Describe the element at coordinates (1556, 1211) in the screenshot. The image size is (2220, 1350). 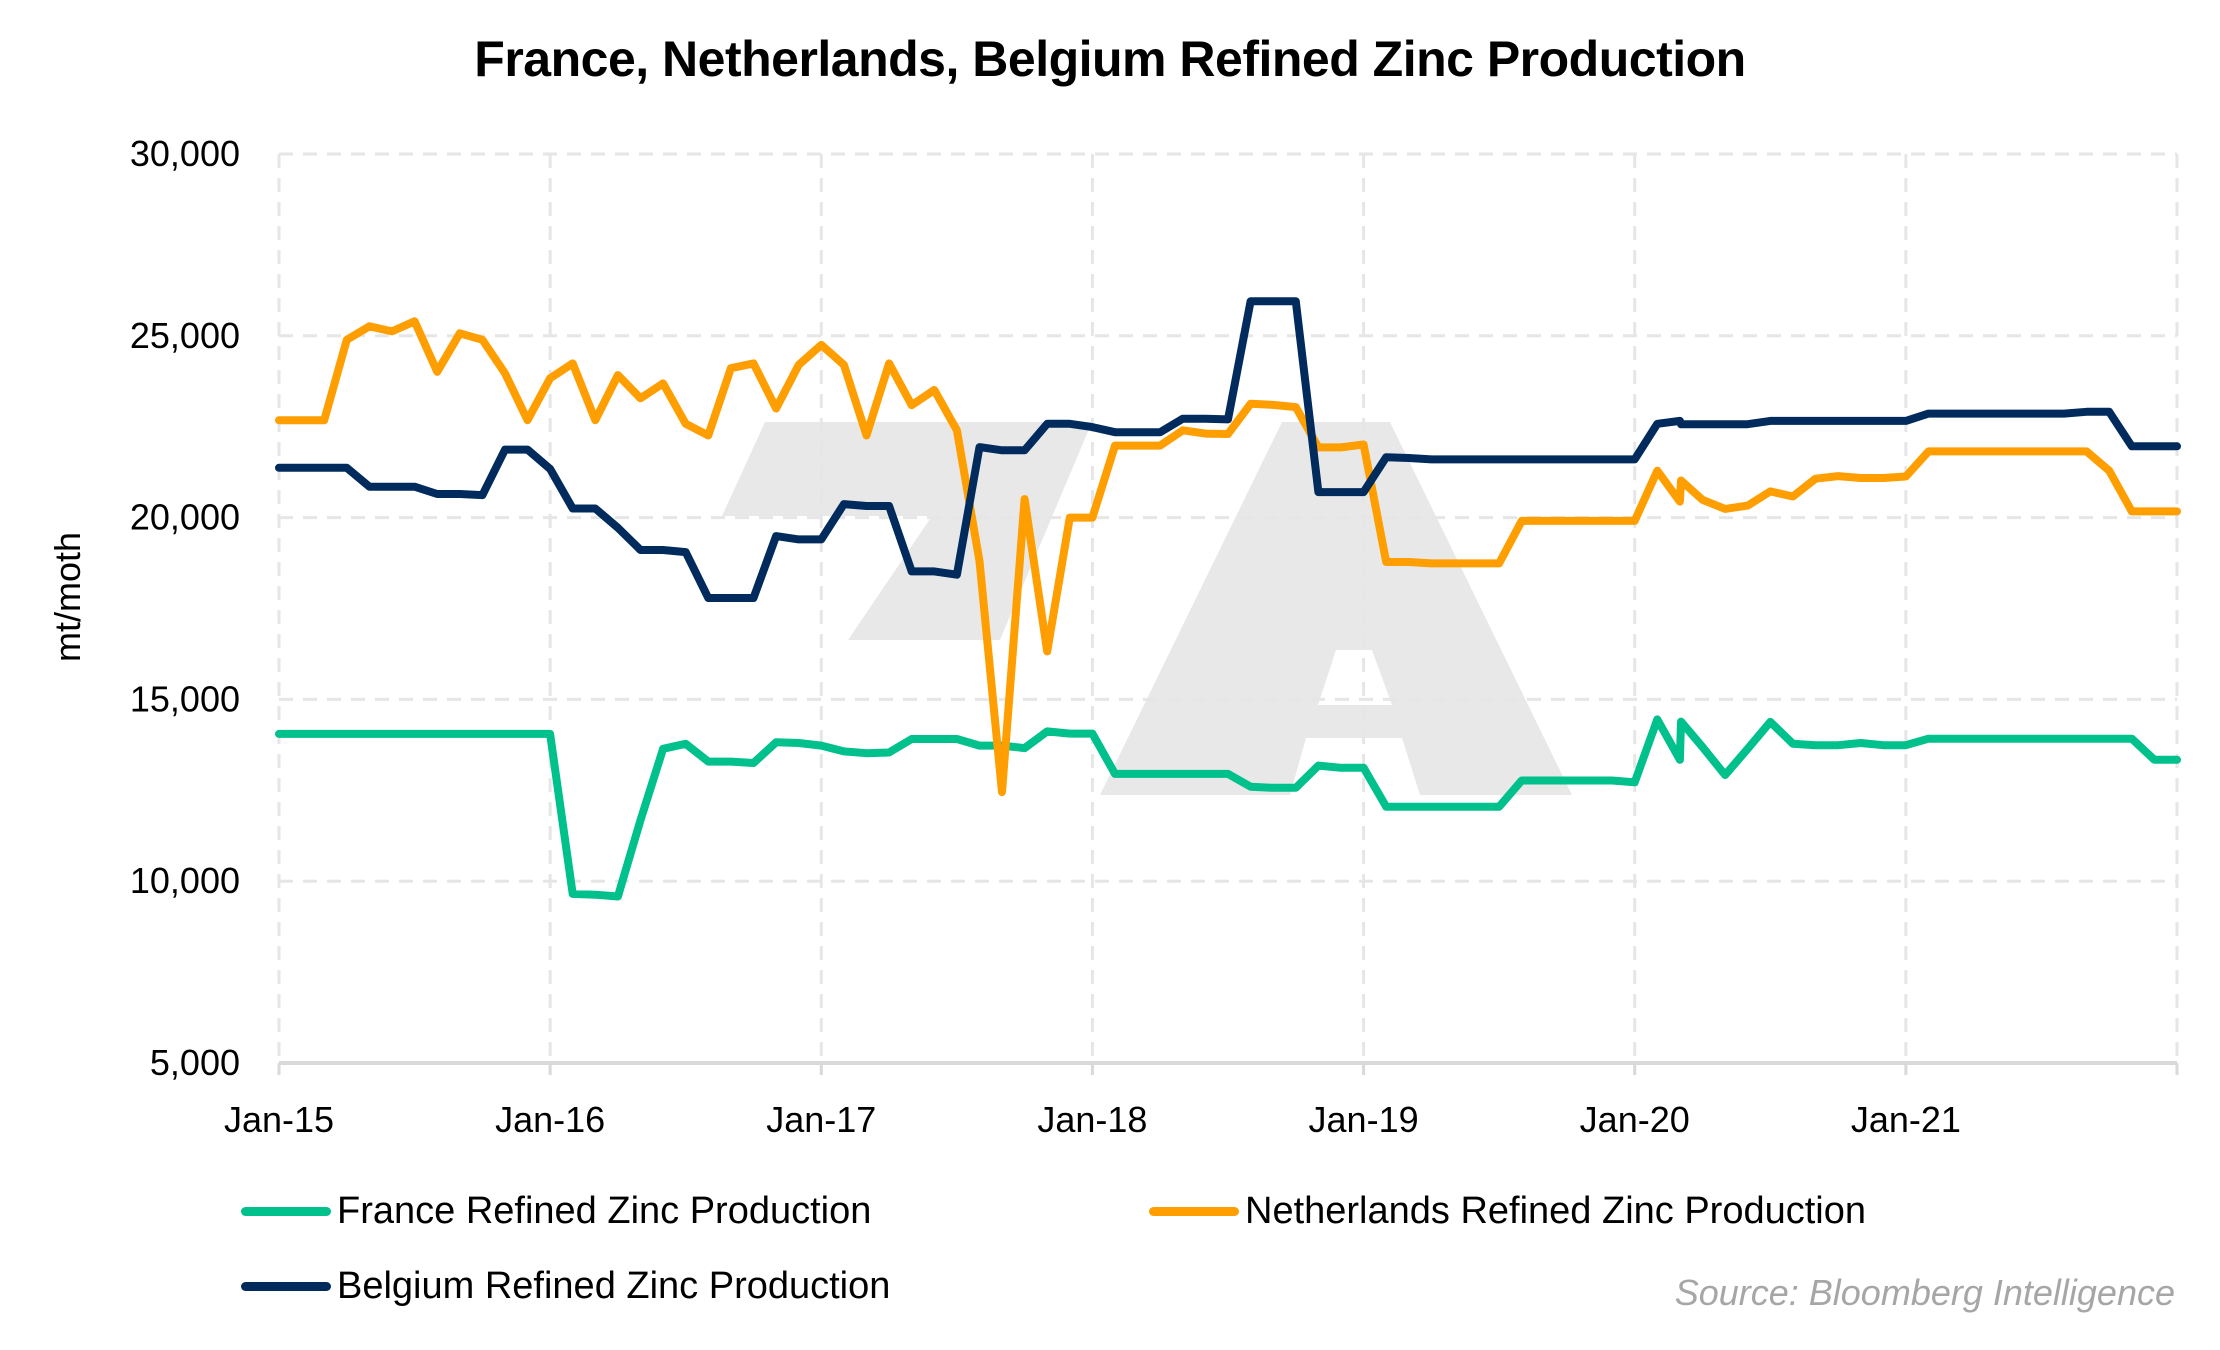
I see `legend-label-netherlands: Netherlands Refined Zinc Production` at that location.